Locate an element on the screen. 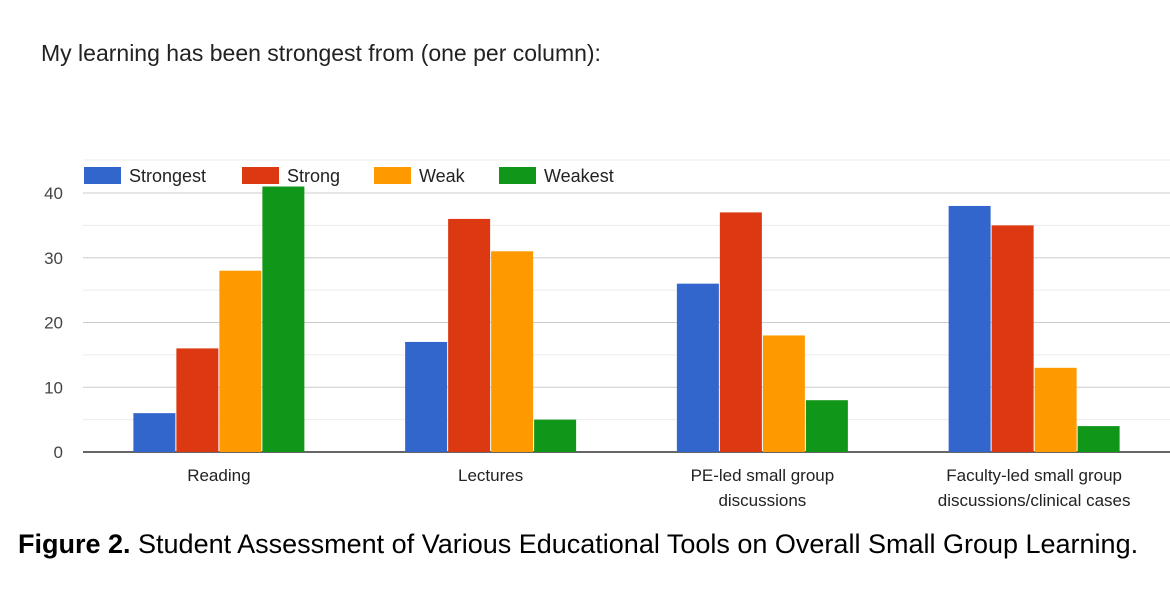 The height and width of the screenshot is (614, 1170). x-tick-label: discussions is located at coordinates (762, 500).